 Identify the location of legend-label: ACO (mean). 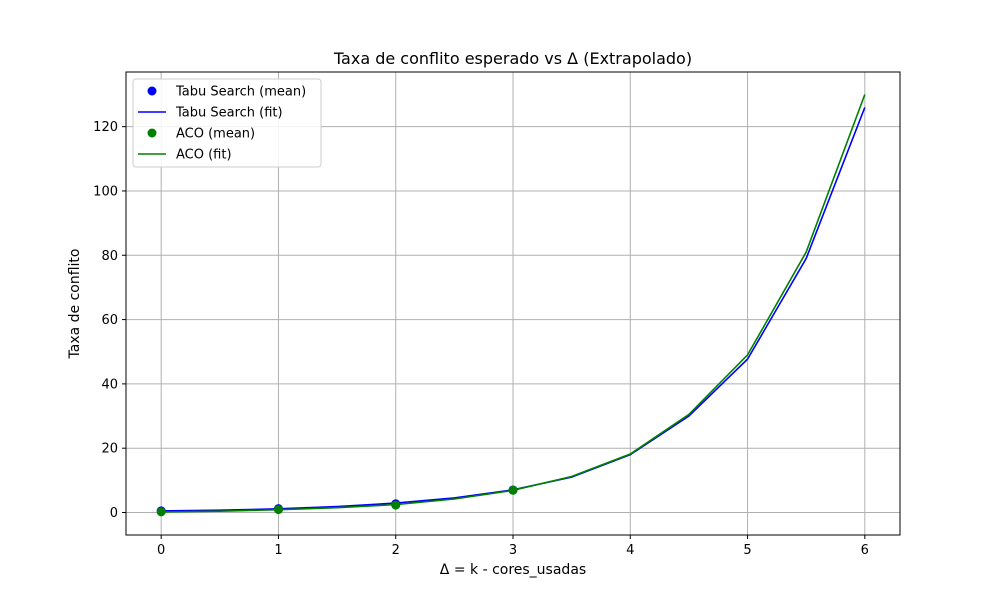
(215, 134).